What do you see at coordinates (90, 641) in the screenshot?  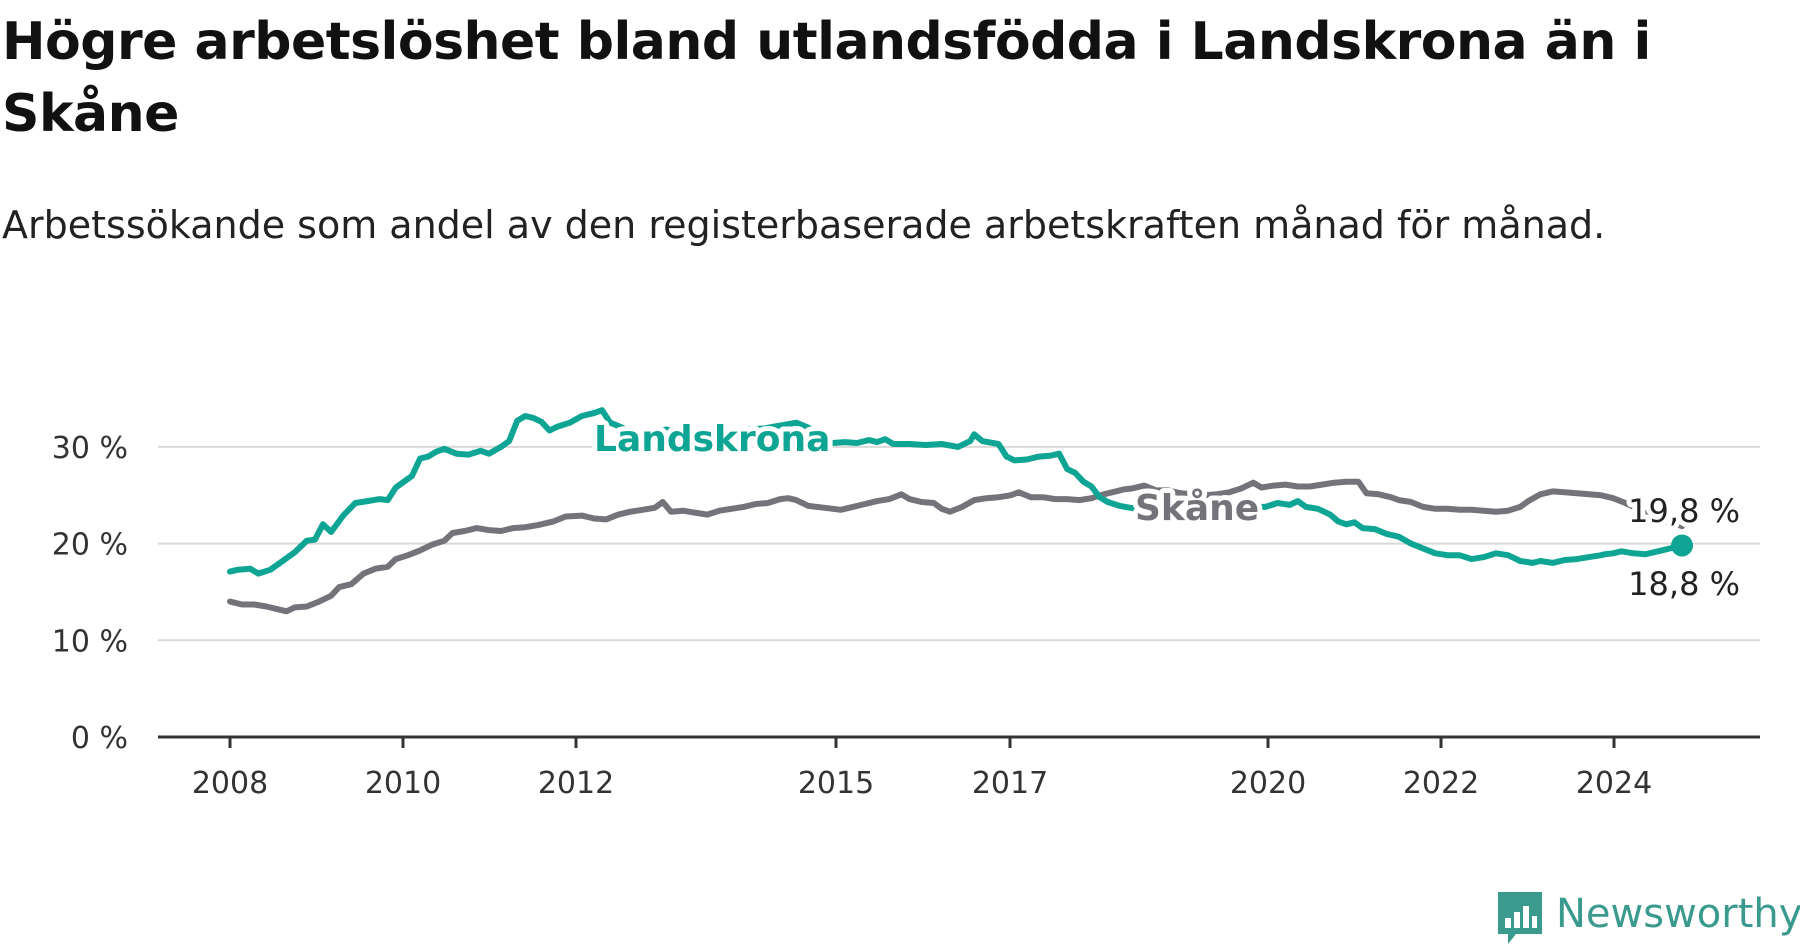 I see `y-tick-label: 10 %` at bounding box center [90, 641].